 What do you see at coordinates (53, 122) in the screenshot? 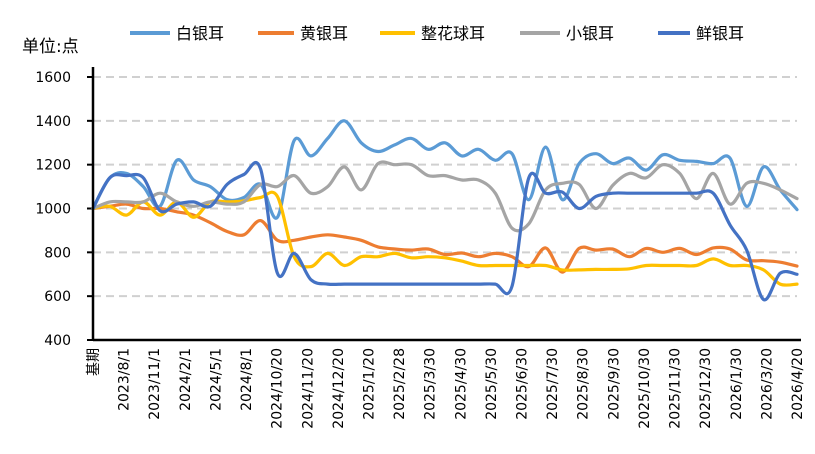
I see `y-tick-label: 1400` at bounding box center [53, 122].